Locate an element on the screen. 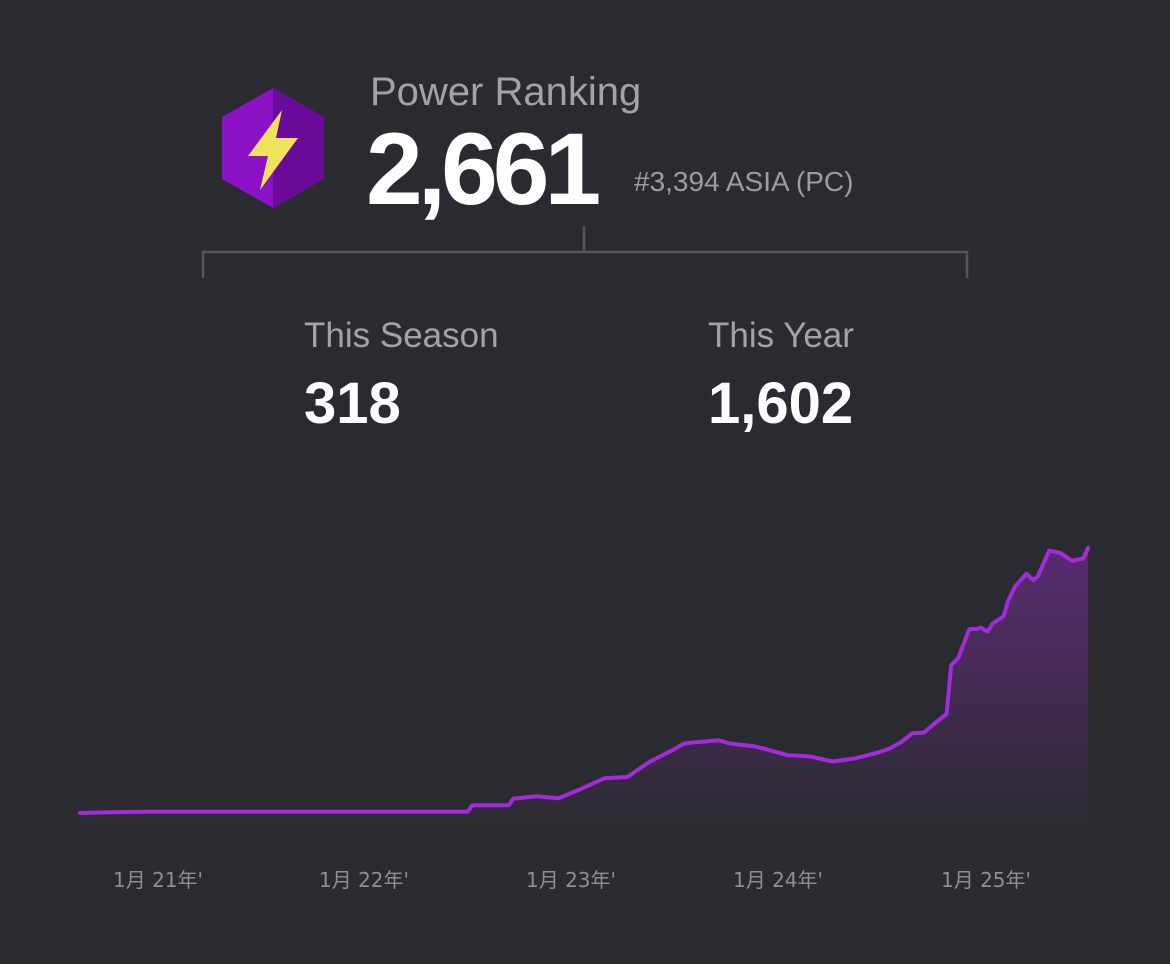  page-title: Power Ranking is located at coordinates (506, 92).